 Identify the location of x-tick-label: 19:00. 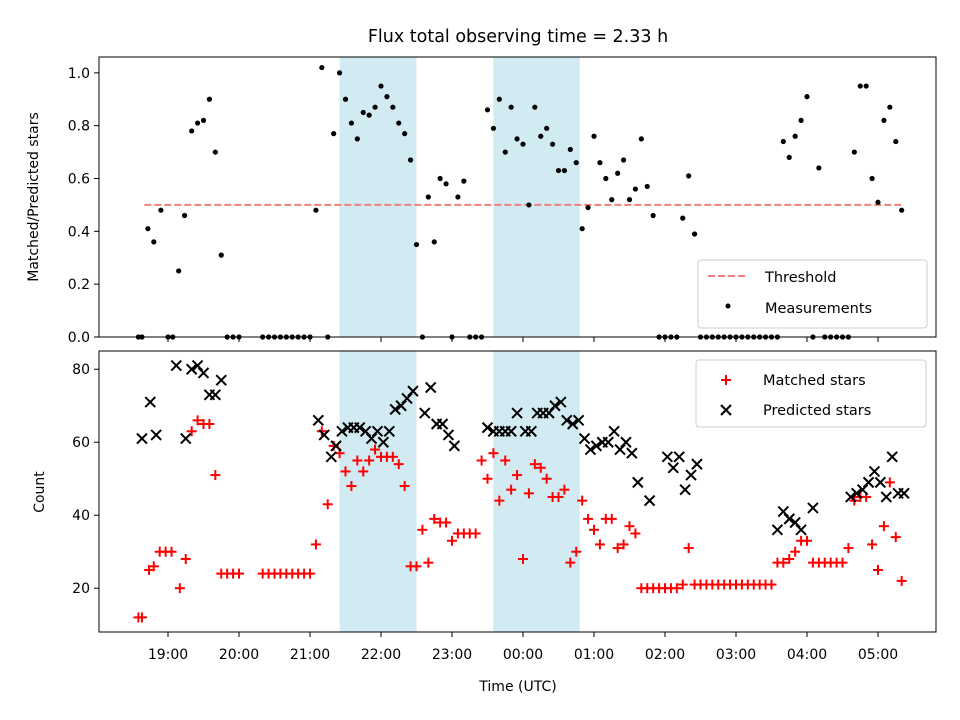
(168, 655).